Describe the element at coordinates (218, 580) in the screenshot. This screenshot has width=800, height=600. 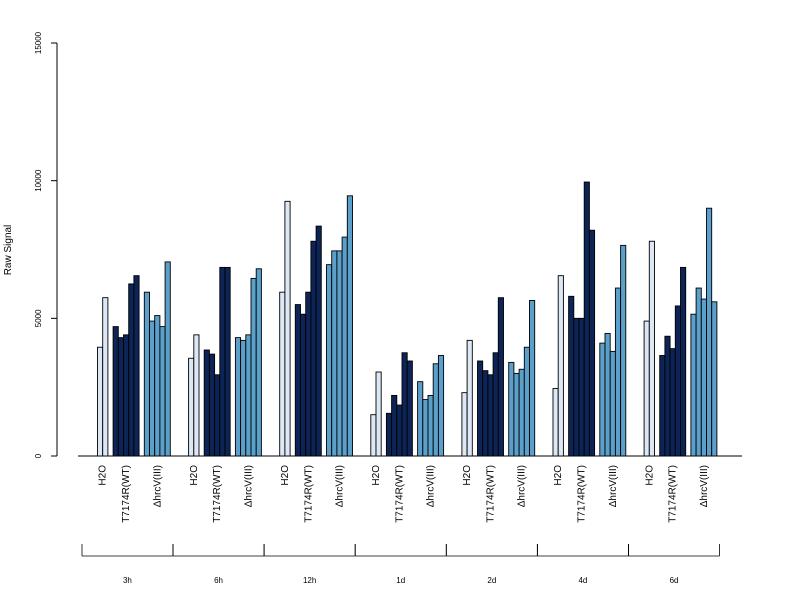
I see `timepoint-label: 6h` at that location.